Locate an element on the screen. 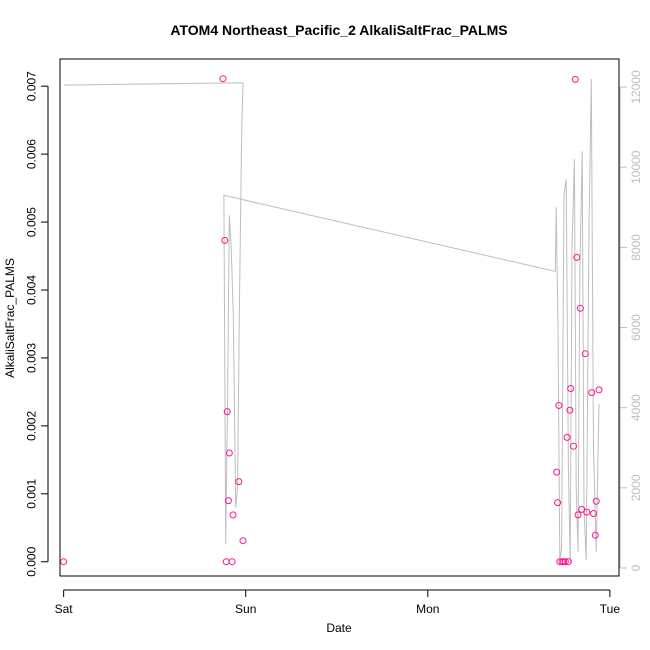 This screenshot has width=650, height=650. y-left-tick-label: 0.007 is located at coordinates (32, 86).